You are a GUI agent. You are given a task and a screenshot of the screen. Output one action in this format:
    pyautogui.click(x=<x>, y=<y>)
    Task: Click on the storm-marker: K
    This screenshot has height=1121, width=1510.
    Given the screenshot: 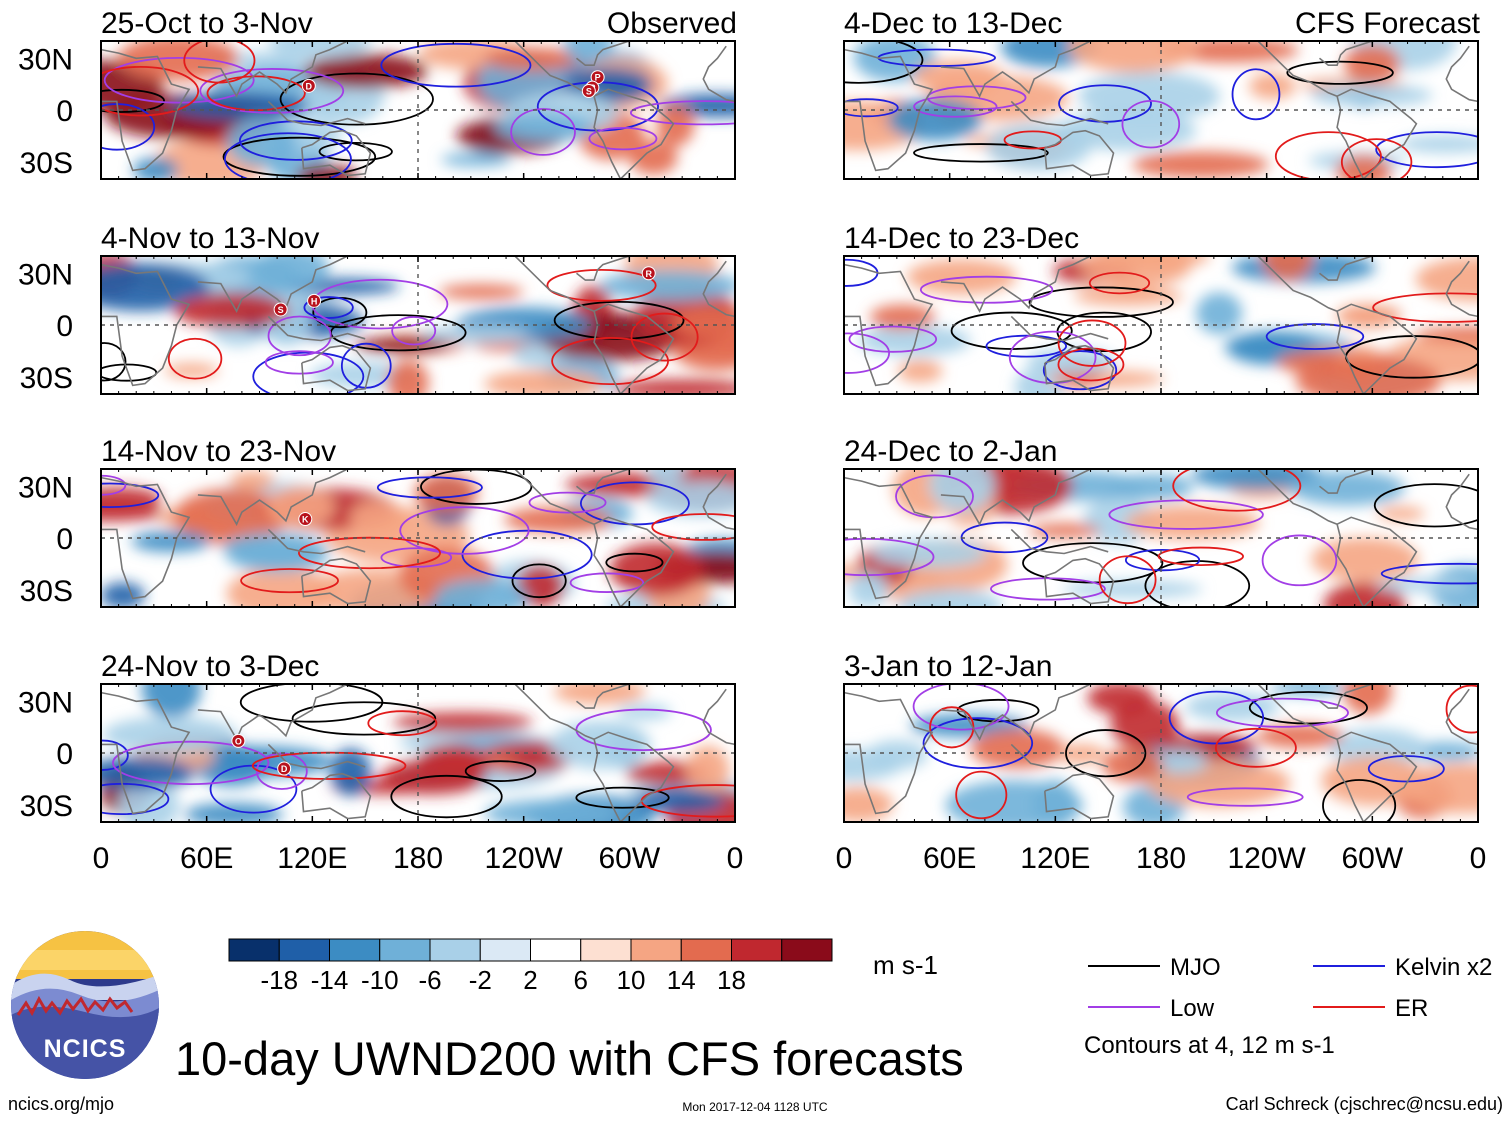 What is the action you would take?
    pyautogui.click(x=305, y=519)
    